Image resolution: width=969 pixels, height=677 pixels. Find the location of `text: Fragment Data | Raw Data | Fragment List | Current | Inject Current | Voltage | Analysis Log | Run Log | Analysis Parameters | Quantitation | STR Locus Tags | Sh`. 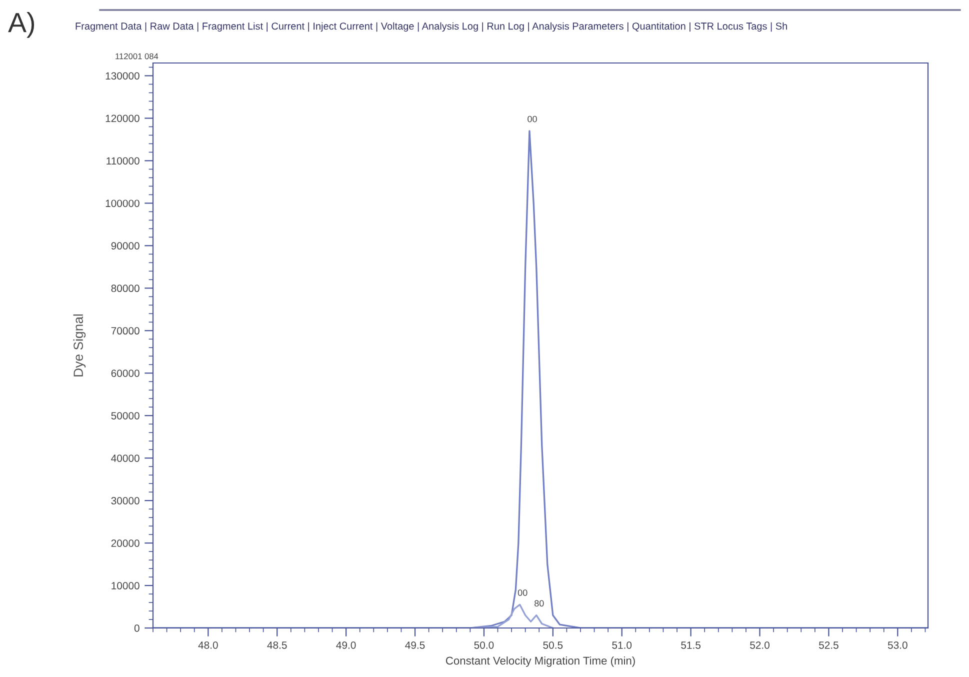

text: Fragment Data | Raw Data | Fragment List | Current | Inject Current | Voltage | Analysis Log | Run Log | Analysis Parameters | Quantitation | STR Locus Tags | Sh is located at coordinates (431, 27).